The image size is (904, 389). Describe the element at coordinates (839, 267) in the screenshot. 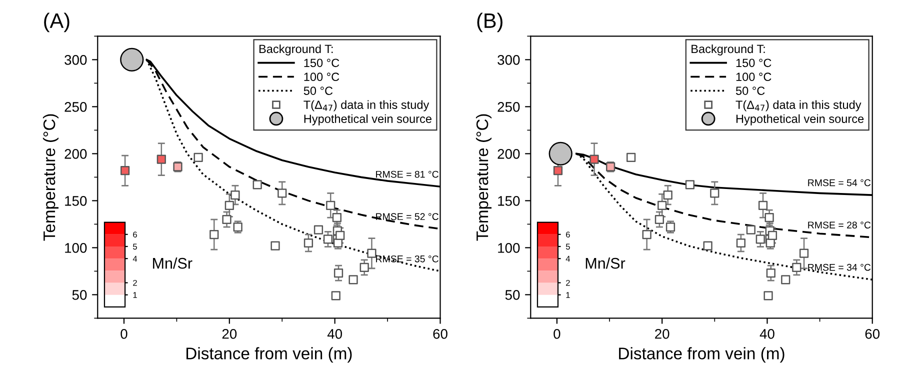

I see `annotation: RMSE = 34 °C` at that location.